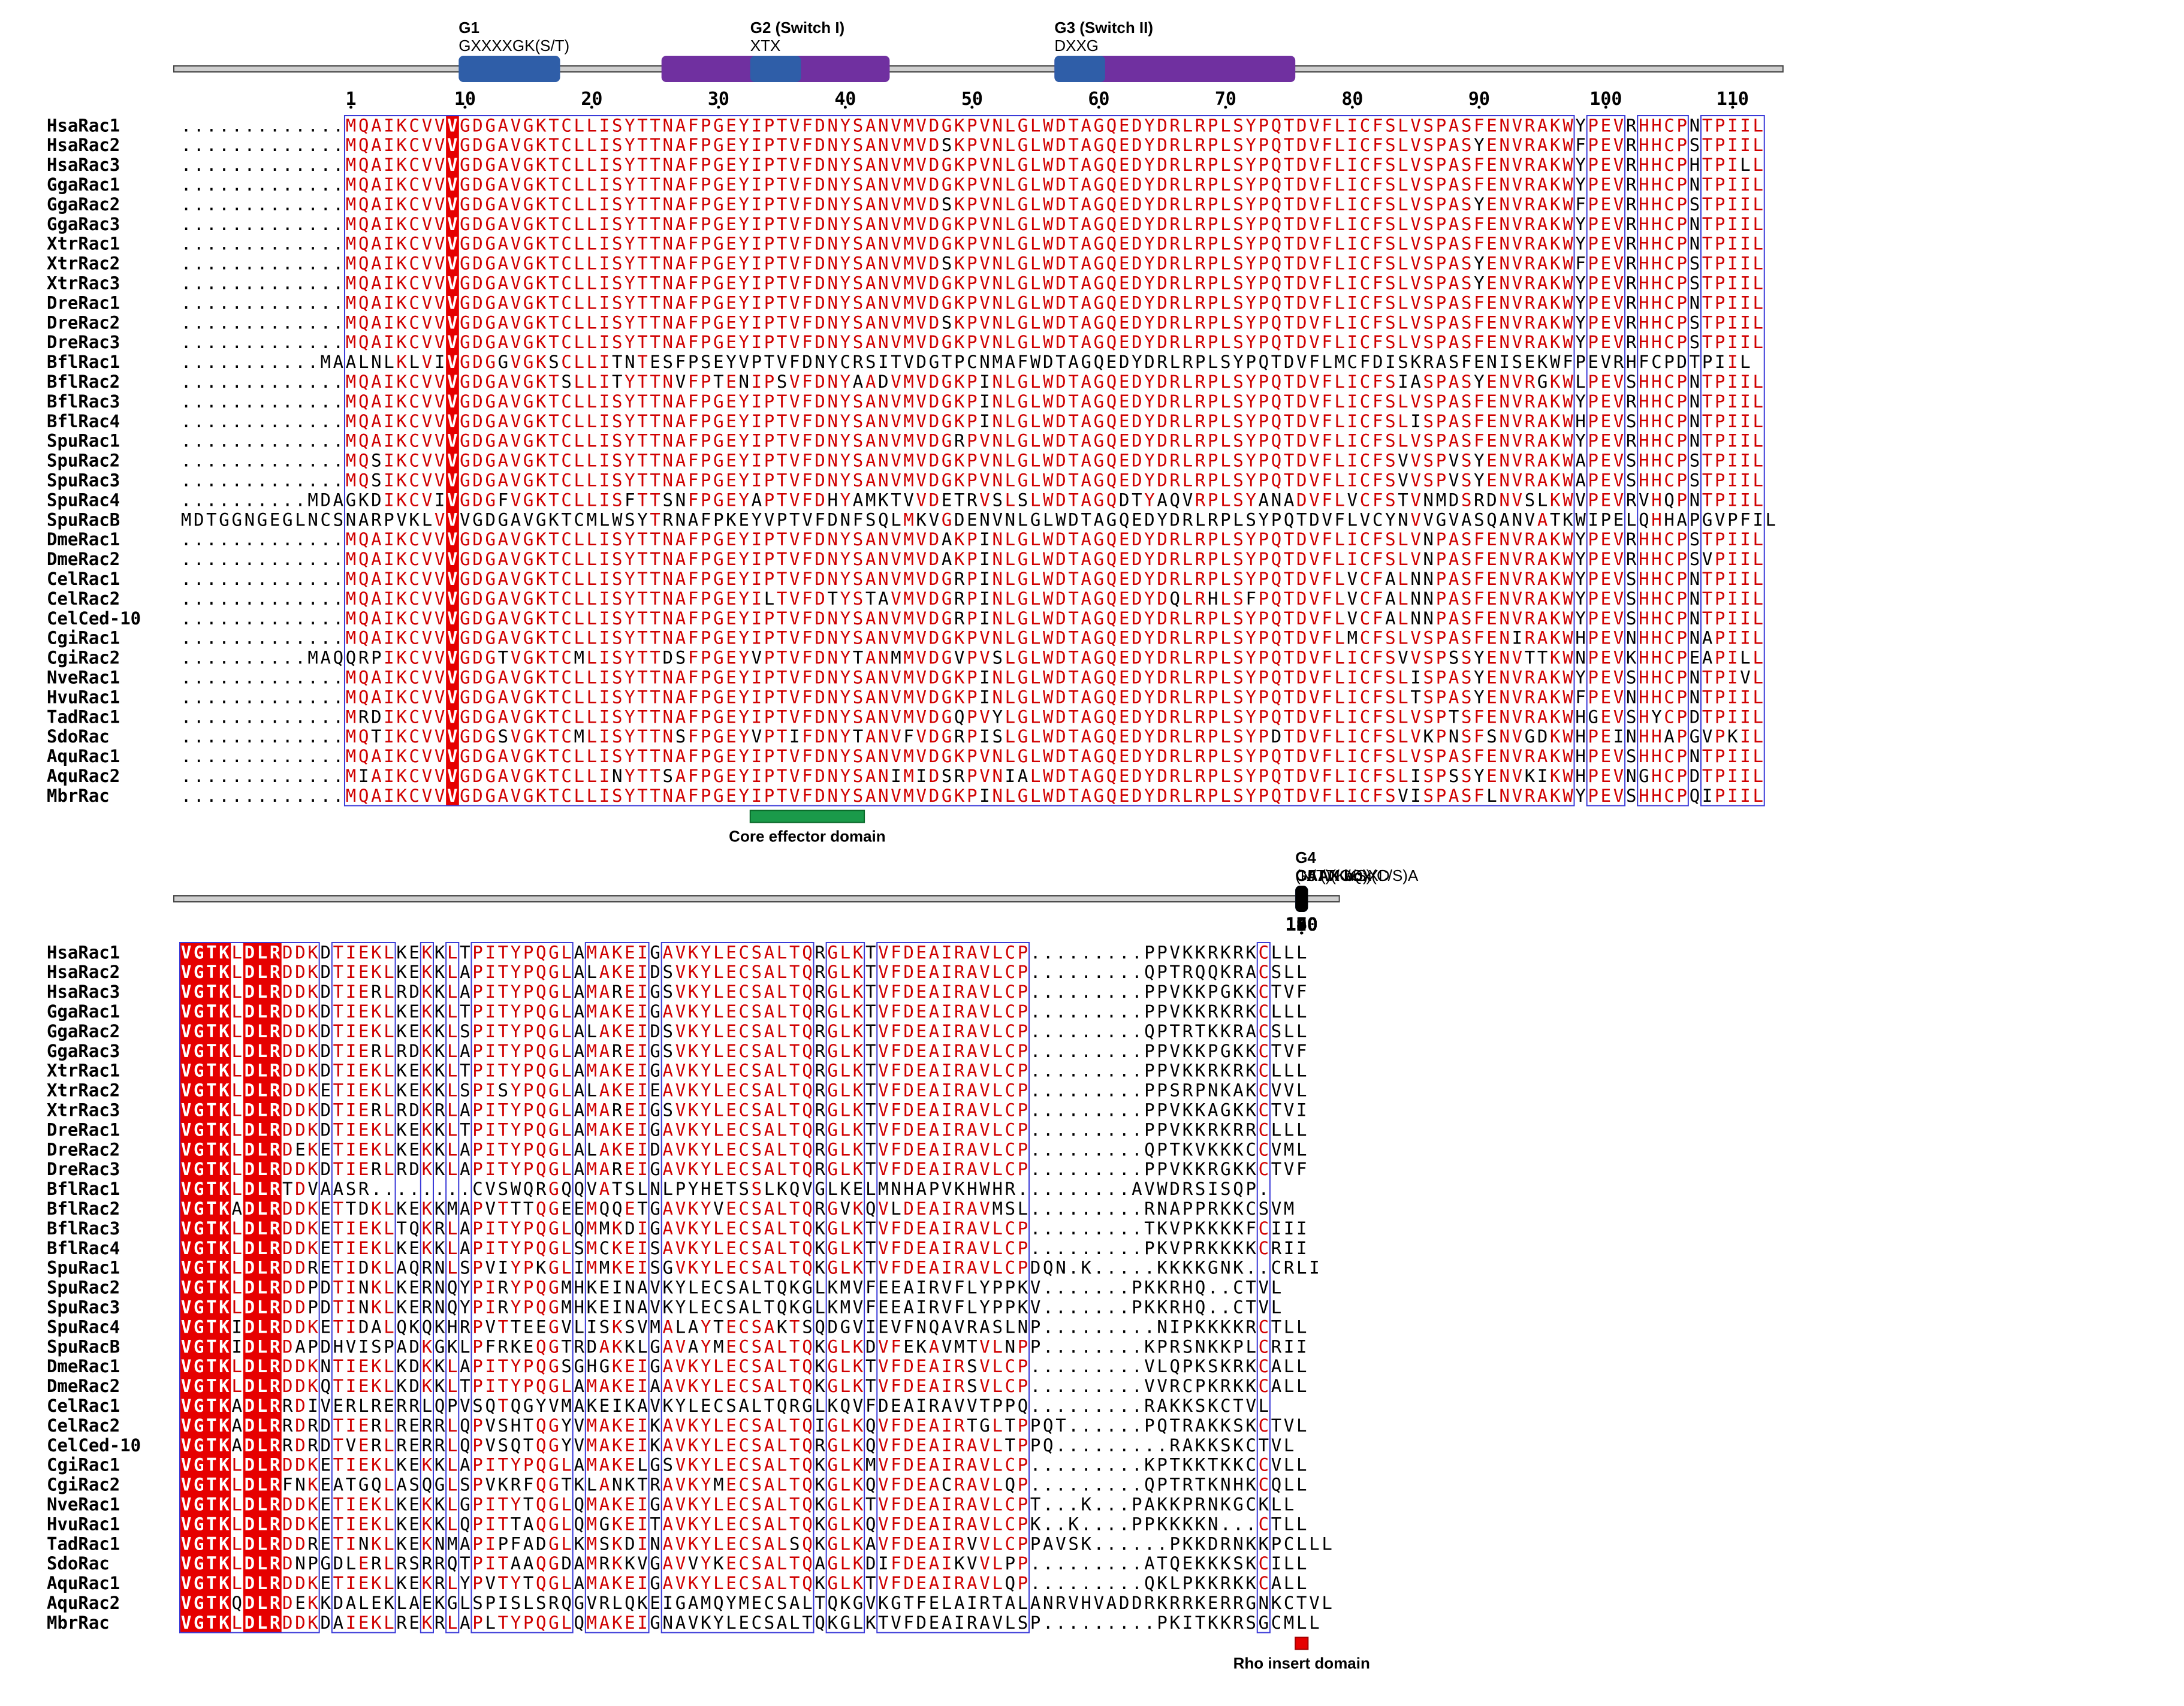 The width and height of the screenshot is (2184, 1706). Describe the element at coordinates (737, 1287) in the screenshot. I see `similarity-box` at that location.